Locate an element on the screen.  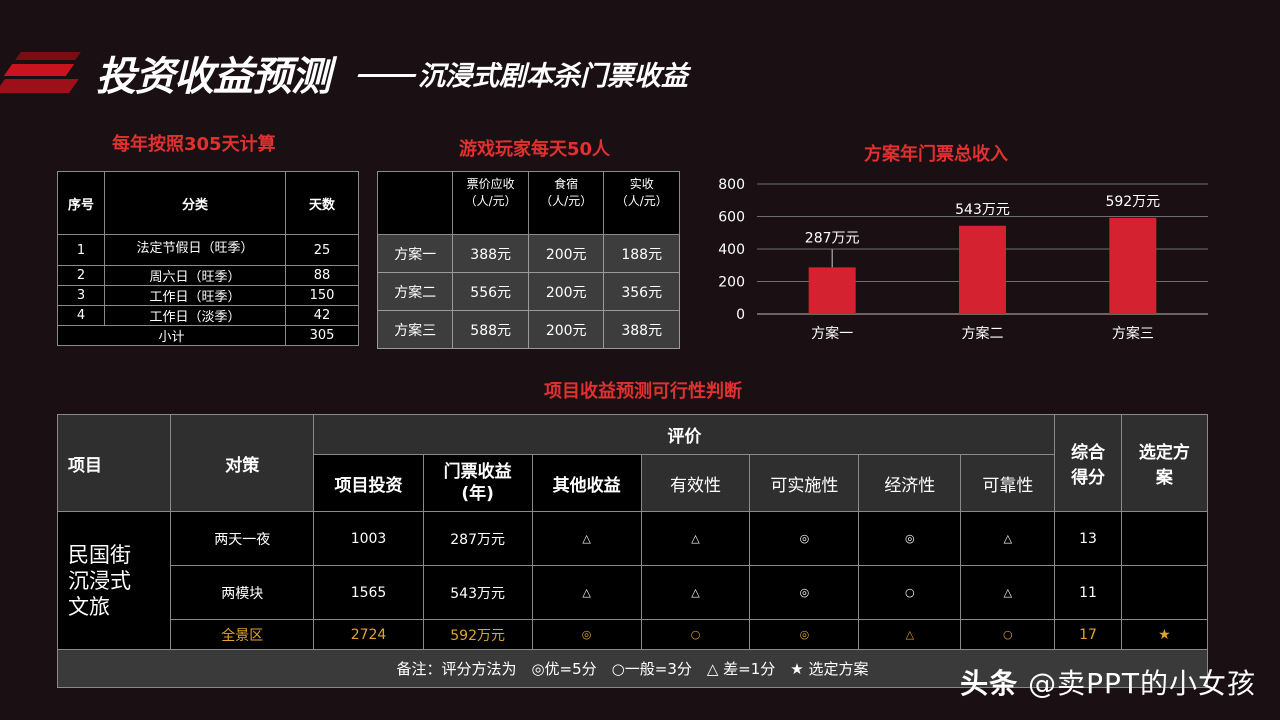
table-row: 方案一 388元 200元 188元 is located at coordinates (528, 253).